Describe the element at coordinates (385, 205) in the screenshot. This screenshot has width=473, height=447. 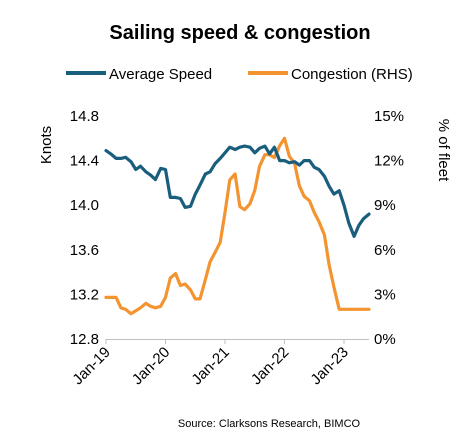
I see `right-tick-label: 9%` at that location.